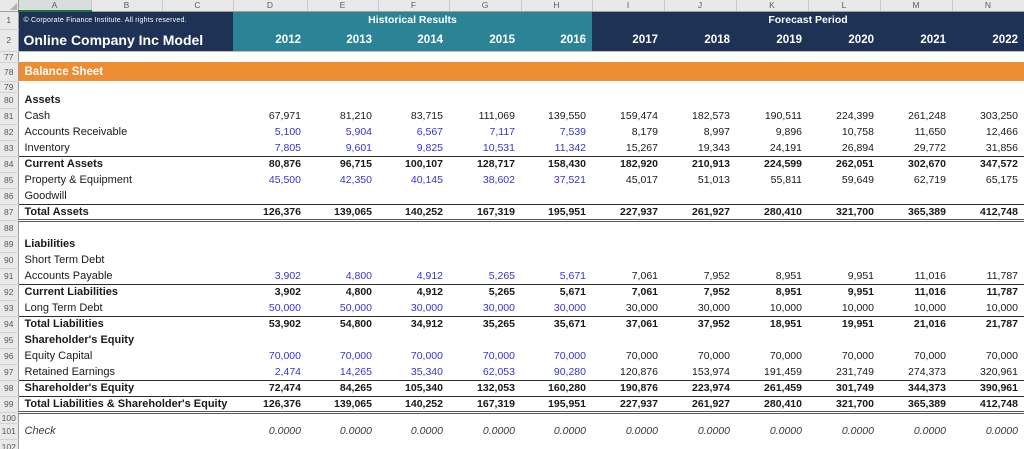 The height and width of the screenshot is (449, 1024). I want to click on cell-r88-c1, so click(342, 228).